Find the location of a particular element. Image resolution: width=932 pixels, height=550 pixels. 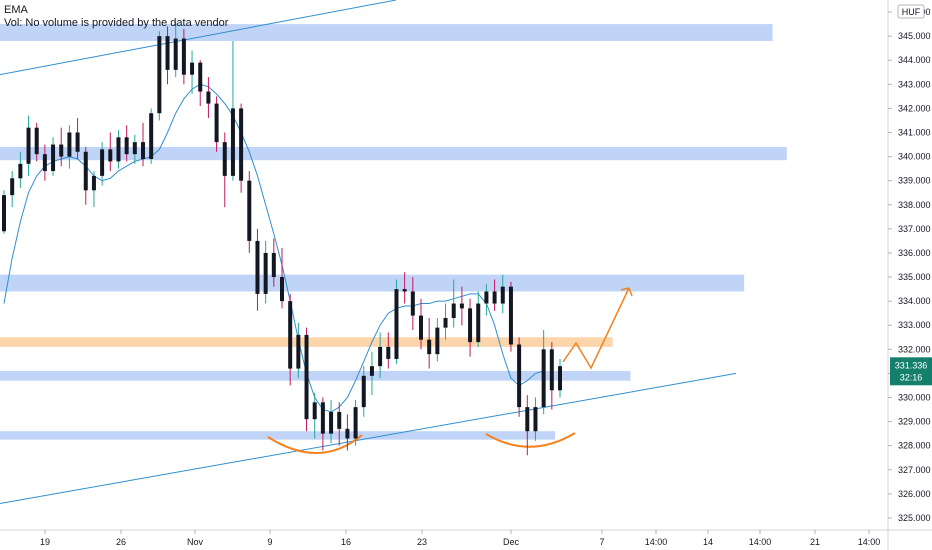

x-tick-label: 26 is located at coordinates (121, 542).